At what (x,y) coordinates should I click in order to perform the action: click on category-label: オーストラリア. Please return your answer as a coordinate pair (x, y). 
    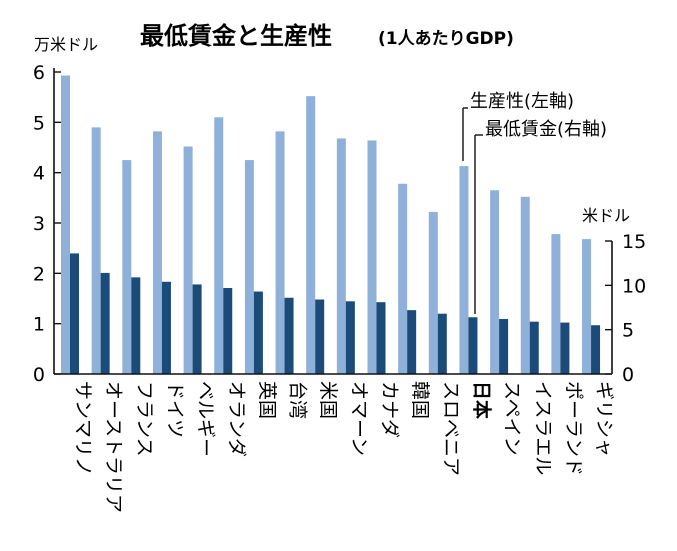
    Looking at the image, I should click on (114, 447).